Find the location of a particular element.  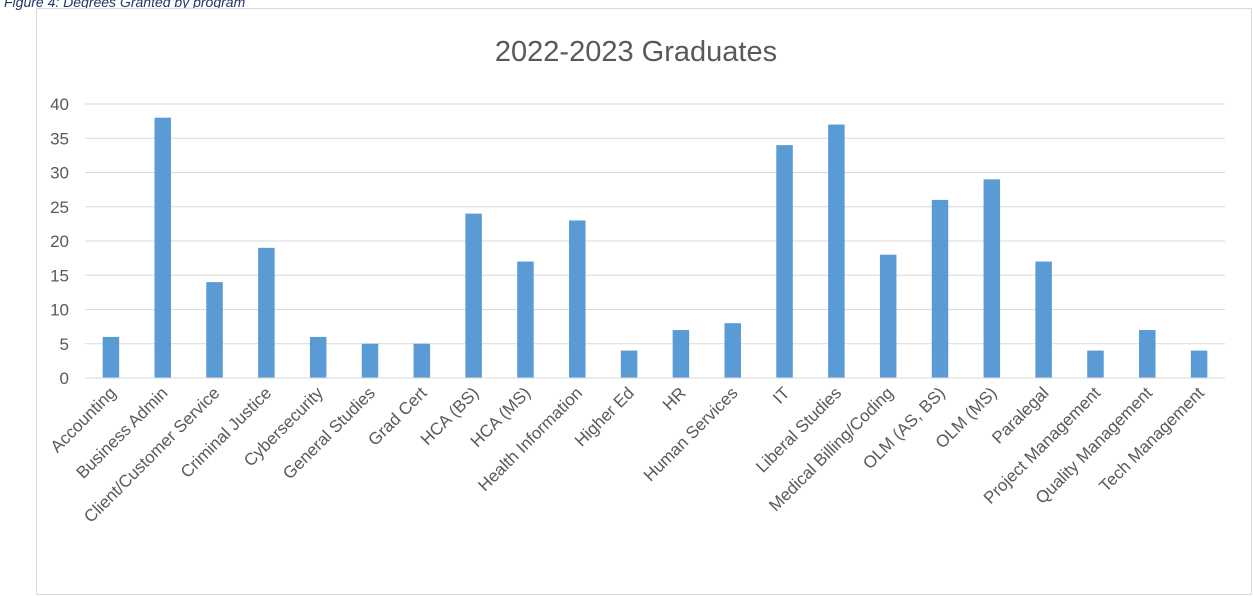

x-category-label: Business Admin is located at coordinates (122, 432).